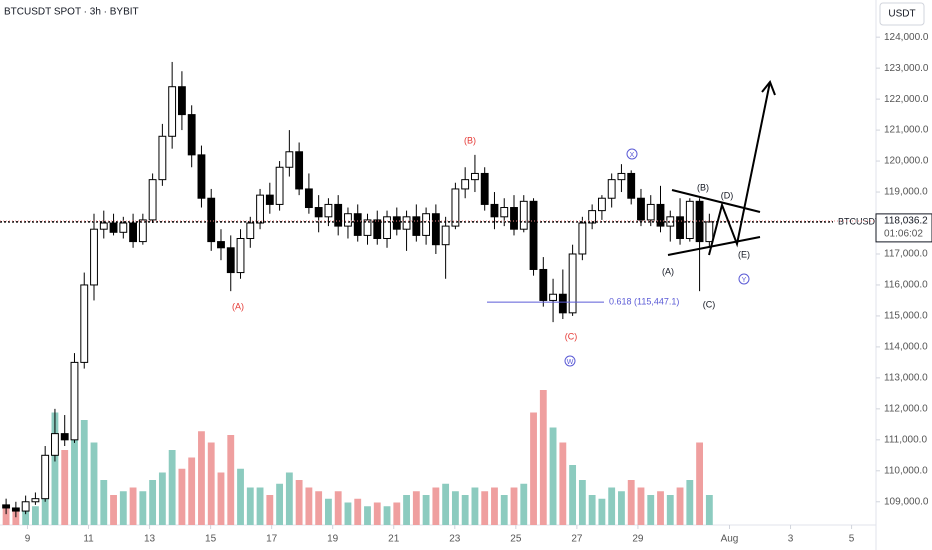 The image size is (932, 550). I want to click on y-tick-label: 115,000.0, so click(906, 316).